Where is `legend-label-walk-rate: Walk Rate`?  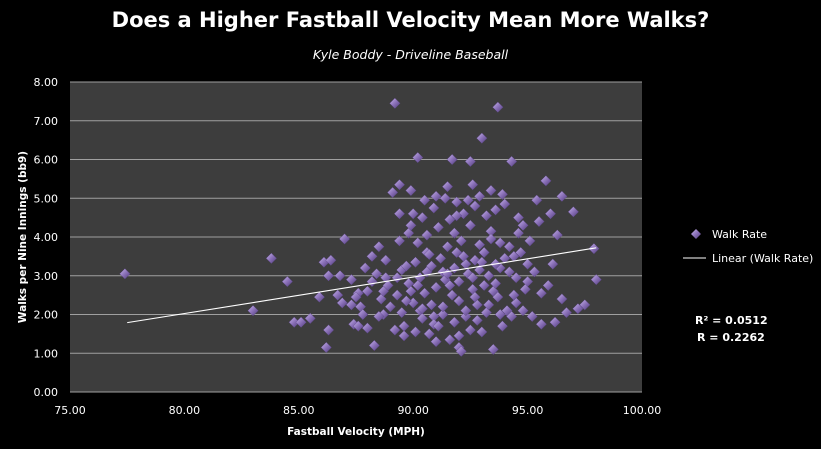
legend-label-walk-rate: Walk Rate is located at coordinates (739, 234).